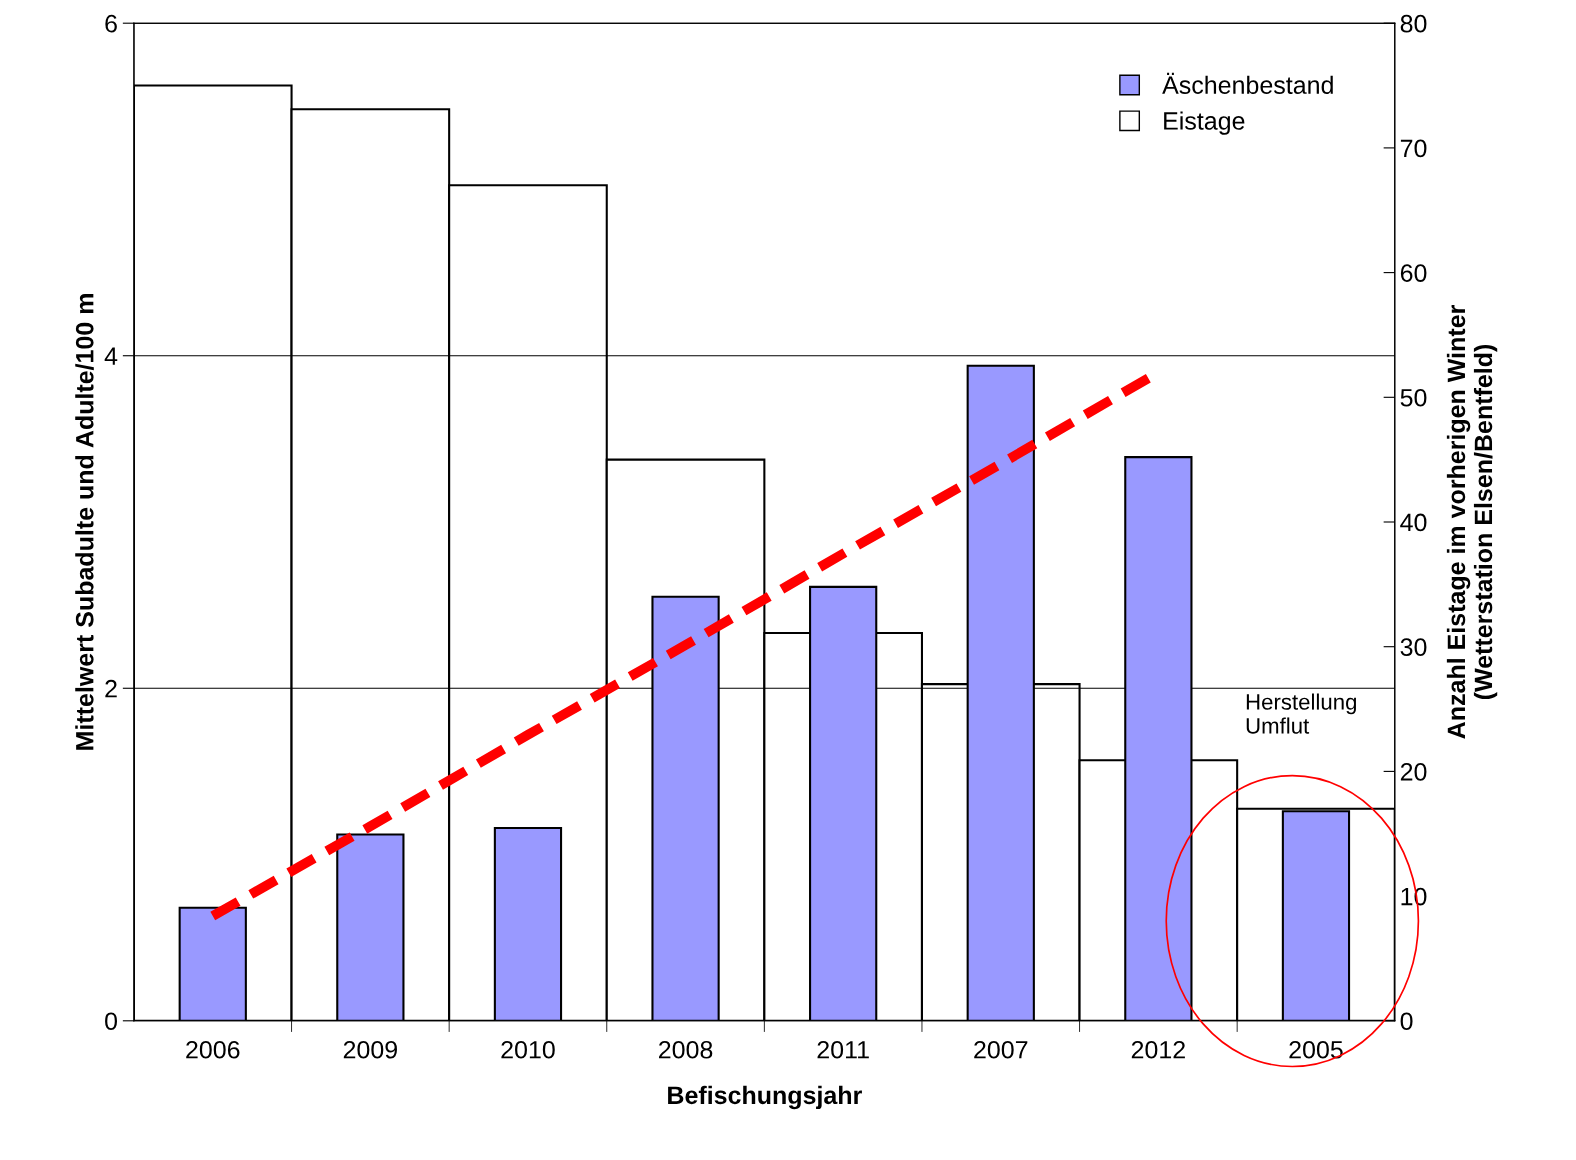 The width and height of the screenshot is (1576, 1160). Describe the element at coordinates (1413, 397) in the screenshot. I see `y2-tick-label: 50` at that location.